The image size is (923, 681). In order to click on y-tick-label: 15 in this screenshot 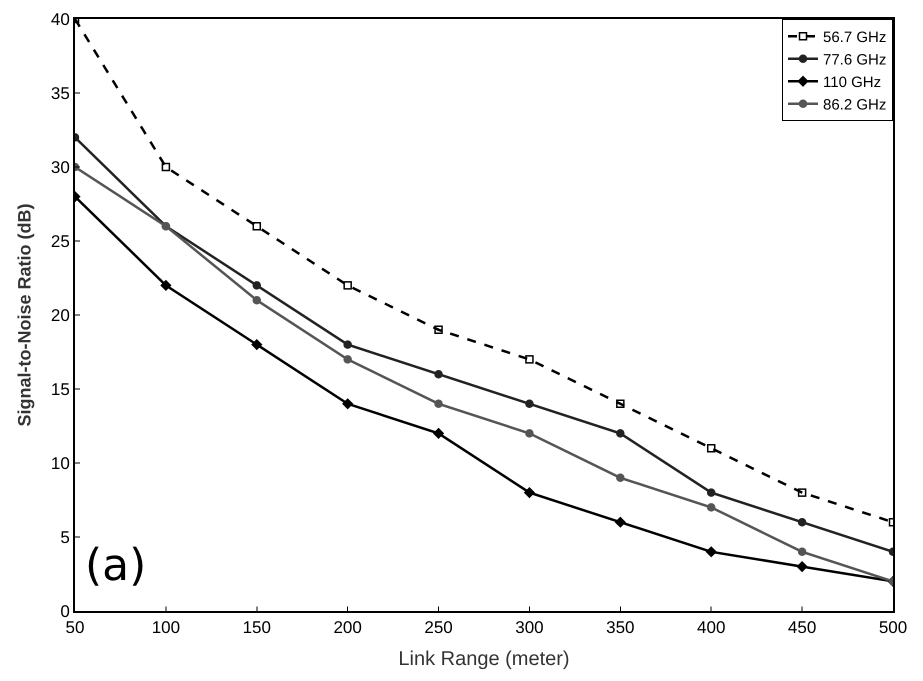, I will do `click(60, 389)`.